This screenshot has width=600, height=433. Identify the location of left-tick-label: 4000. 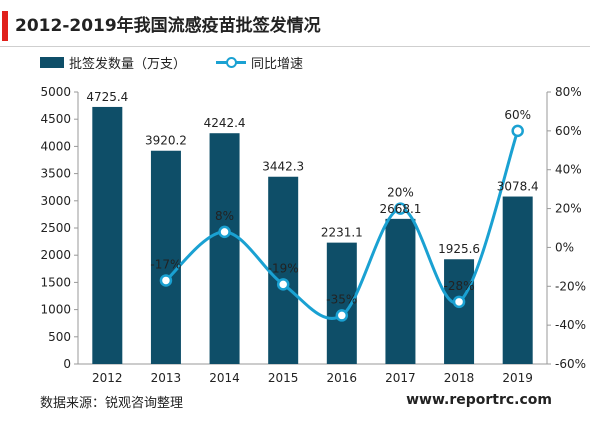
(55, 146).